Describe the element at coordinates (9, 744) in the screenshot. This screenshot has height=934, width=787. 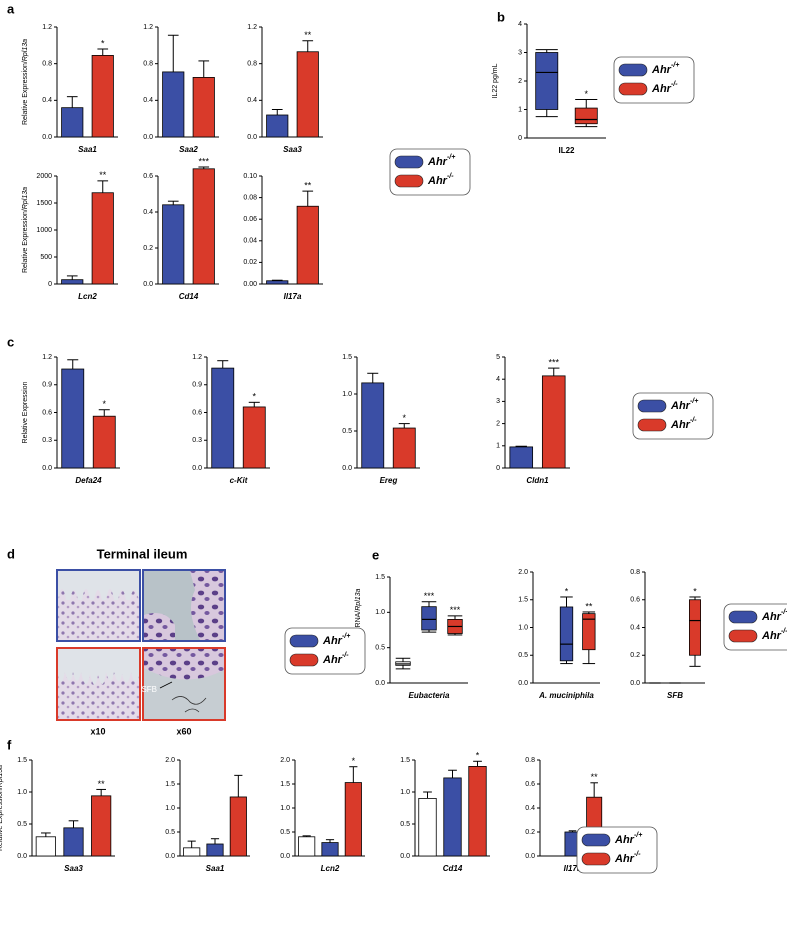
I see `panel-letter: f` at that location.